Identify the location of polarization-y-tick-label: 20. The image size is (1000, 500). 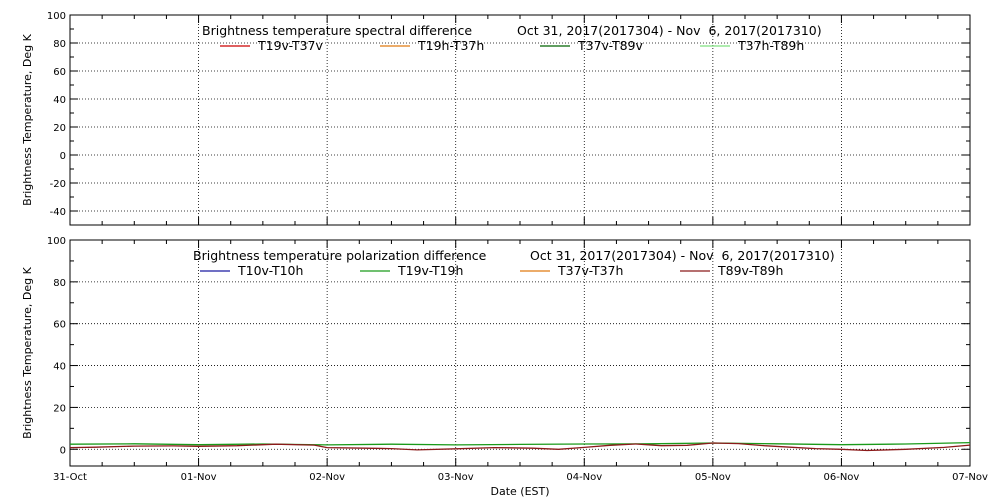
(59, 408).